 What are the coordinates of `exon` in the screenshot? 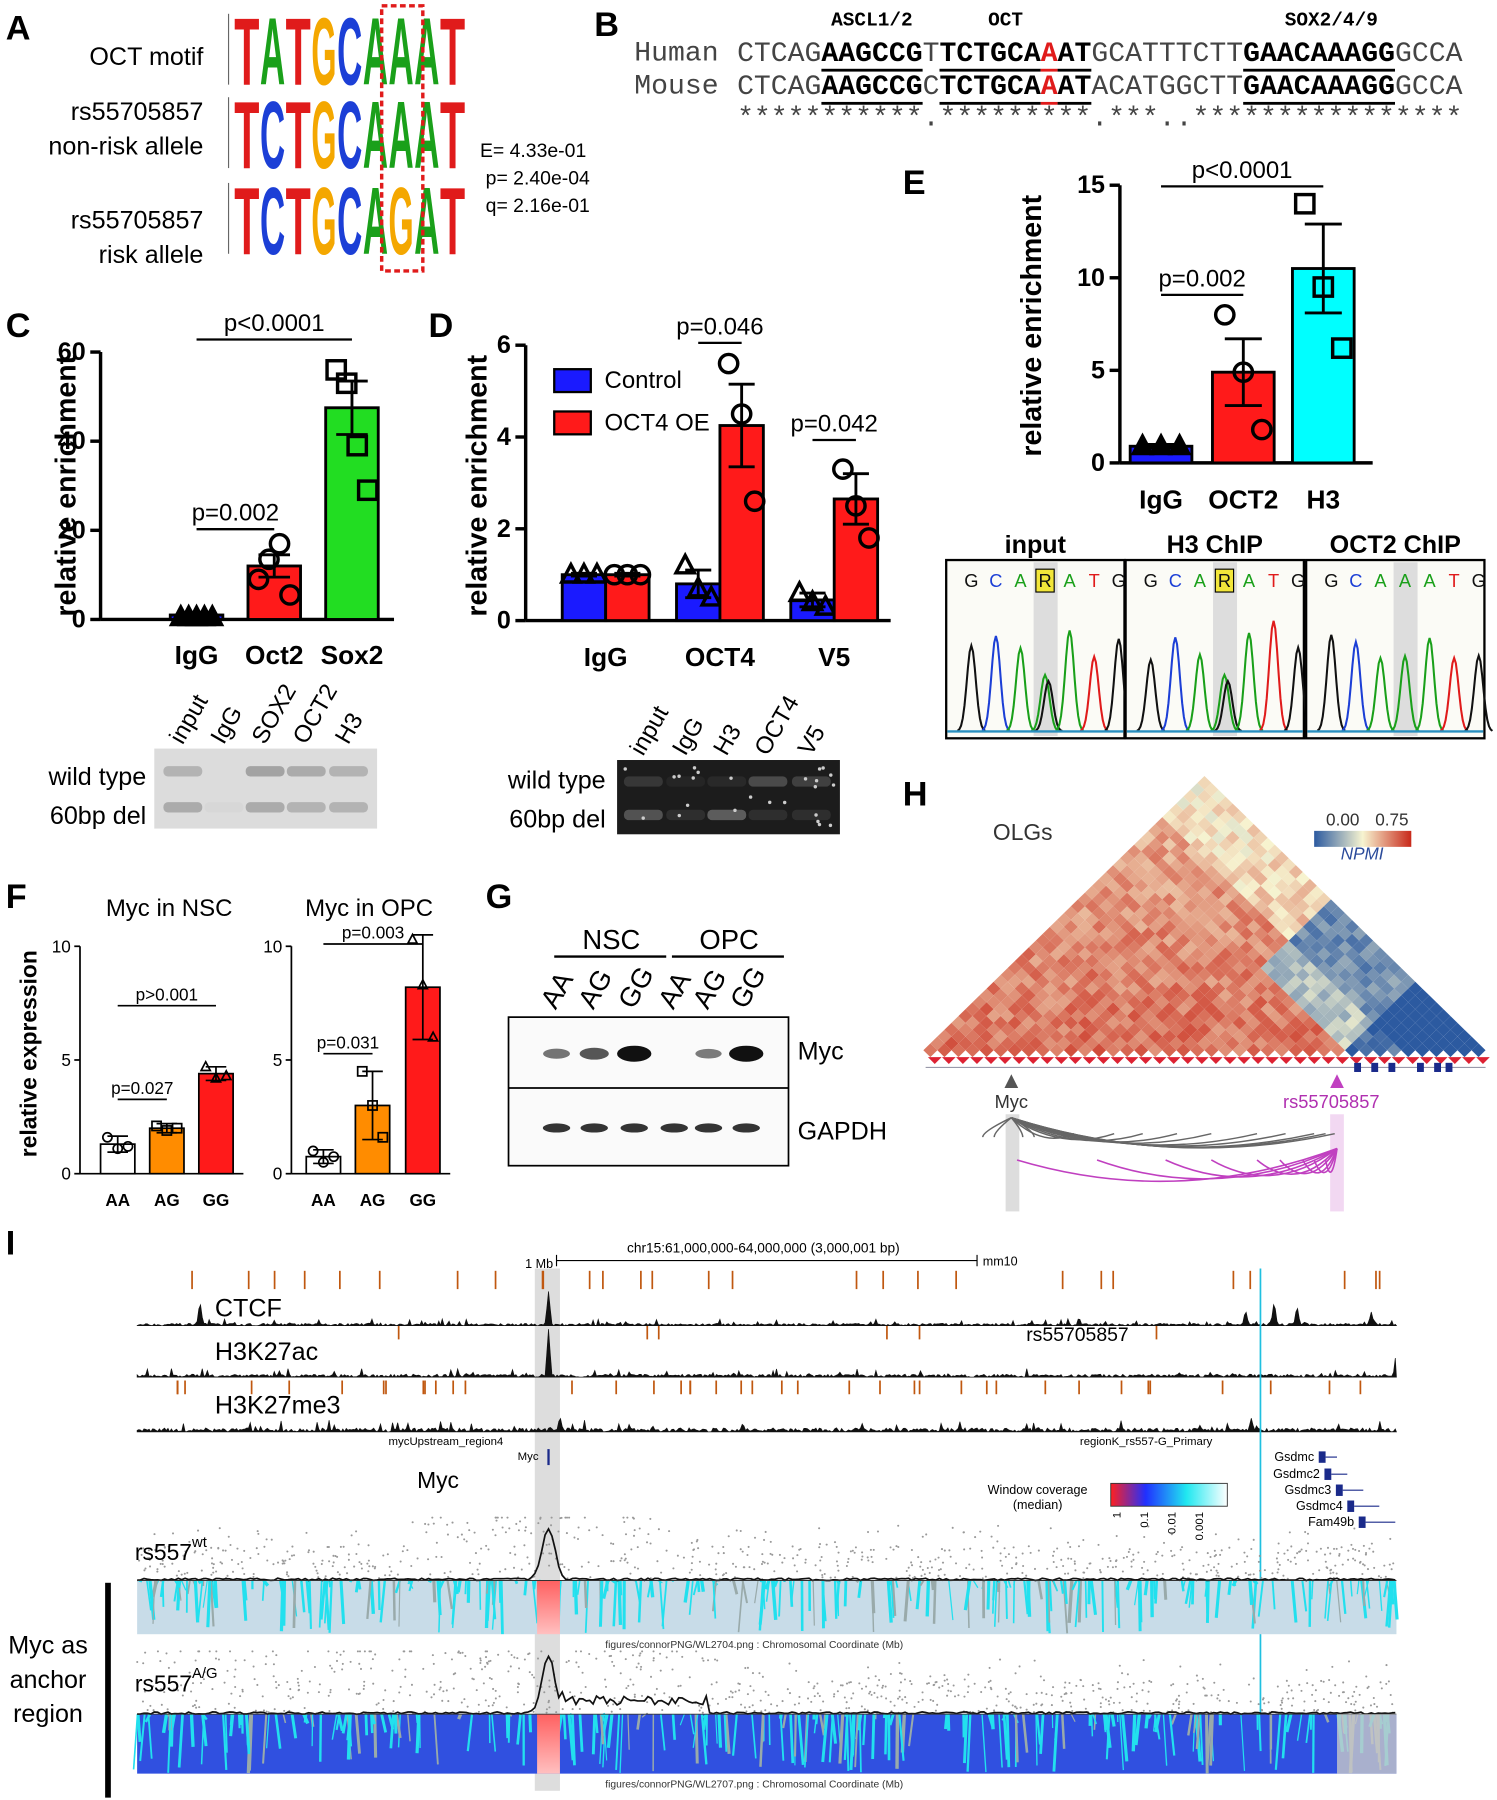 It's located at (1438, 1067).